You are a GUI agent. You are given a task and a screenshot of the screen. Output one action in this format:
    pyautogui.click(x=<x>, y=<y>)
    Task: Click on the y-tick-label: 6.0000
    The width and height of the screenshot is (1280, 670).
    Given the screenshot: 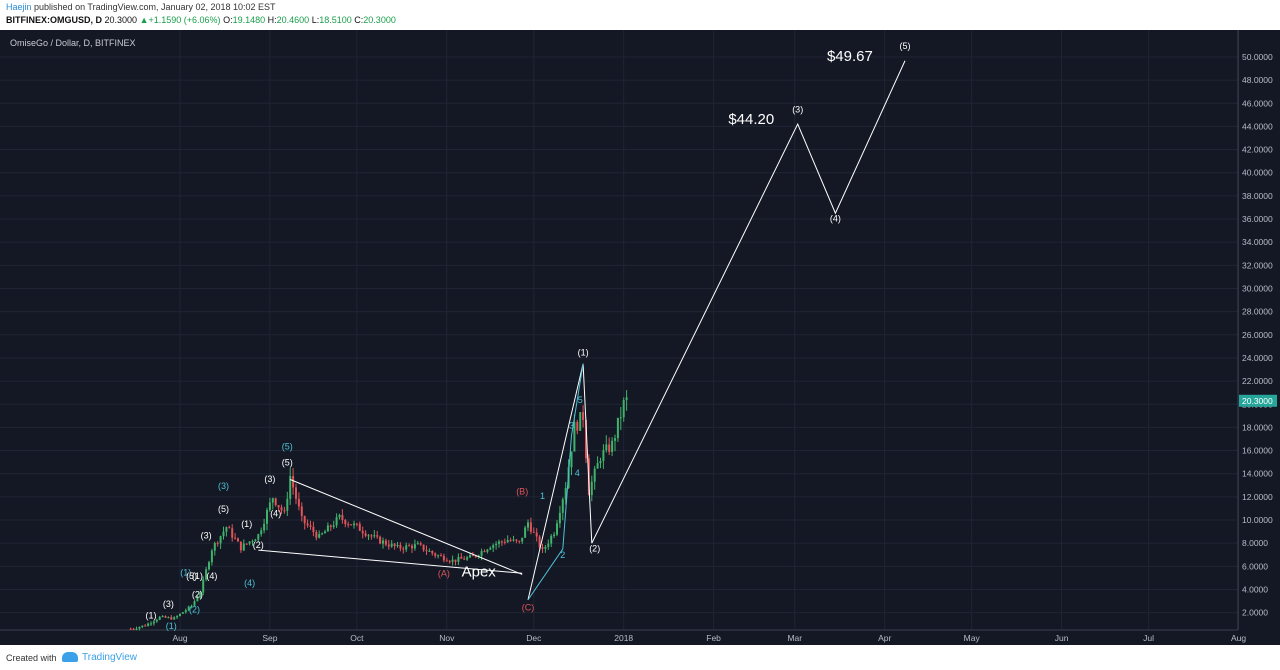 What is the action you would take?
    pyautogui.click(x=1255, y=566)
    